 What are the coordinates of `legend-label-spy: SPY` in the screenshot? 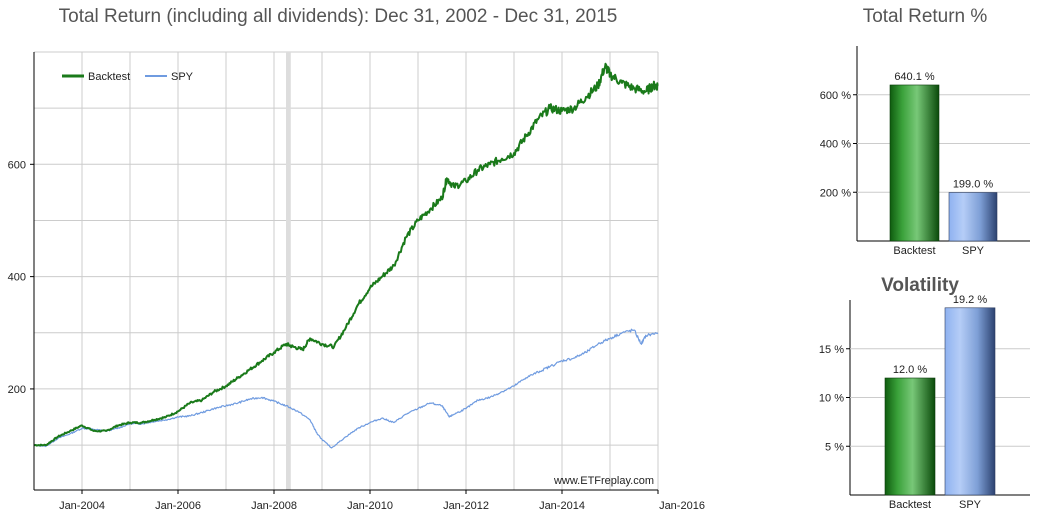 It's located at (182, 77).